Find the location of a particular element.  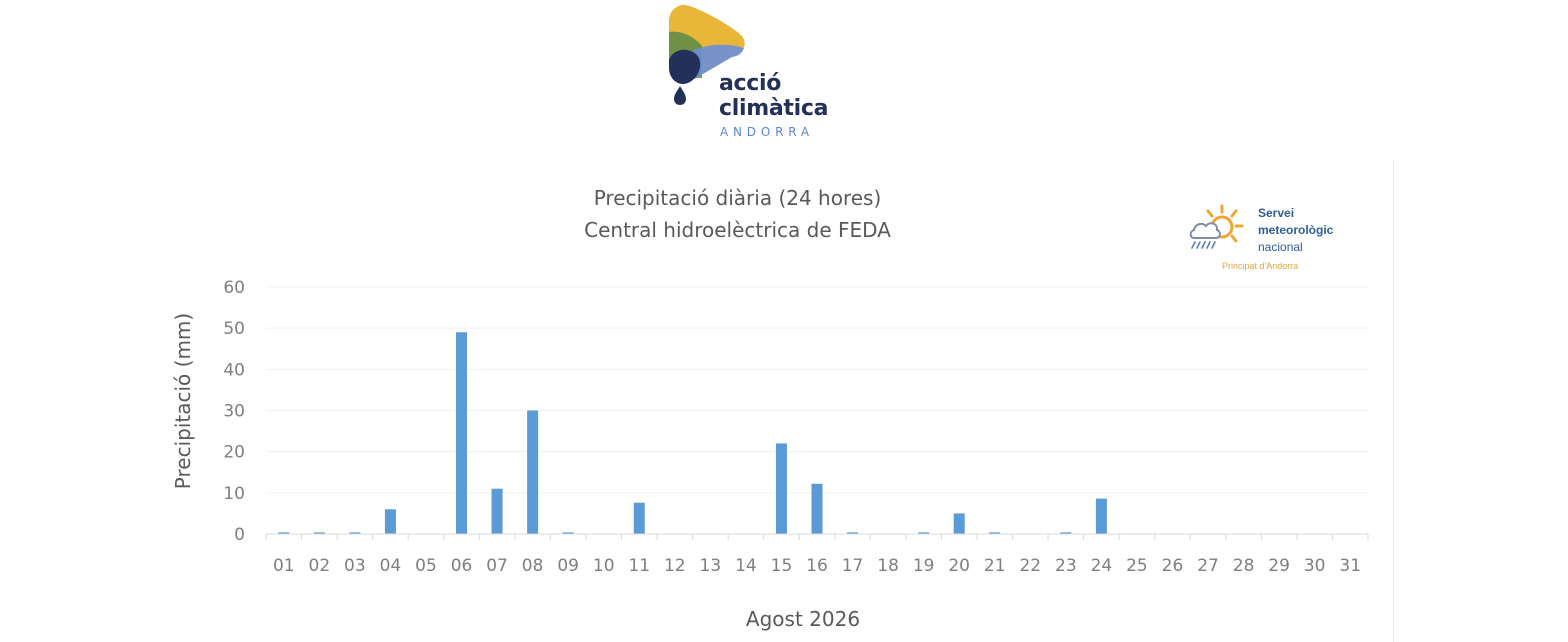

x-tick-label: 09 is located at coordinates (568, 566).